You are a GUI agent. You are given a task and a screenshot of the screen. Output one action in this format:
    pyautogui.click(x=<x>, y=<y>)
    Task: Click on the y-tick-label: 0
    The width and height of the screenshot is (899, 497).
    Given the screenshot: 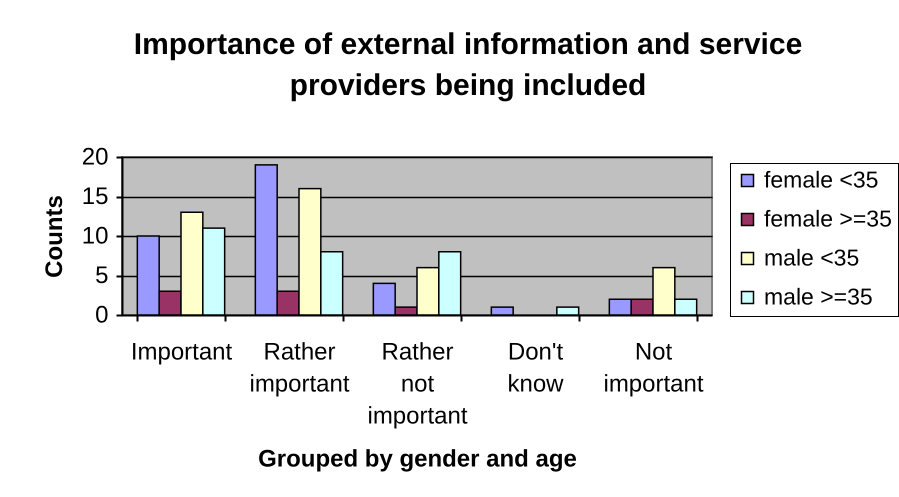 What is the action you would take?
    pyautogui.click(x=101, y=315)
    